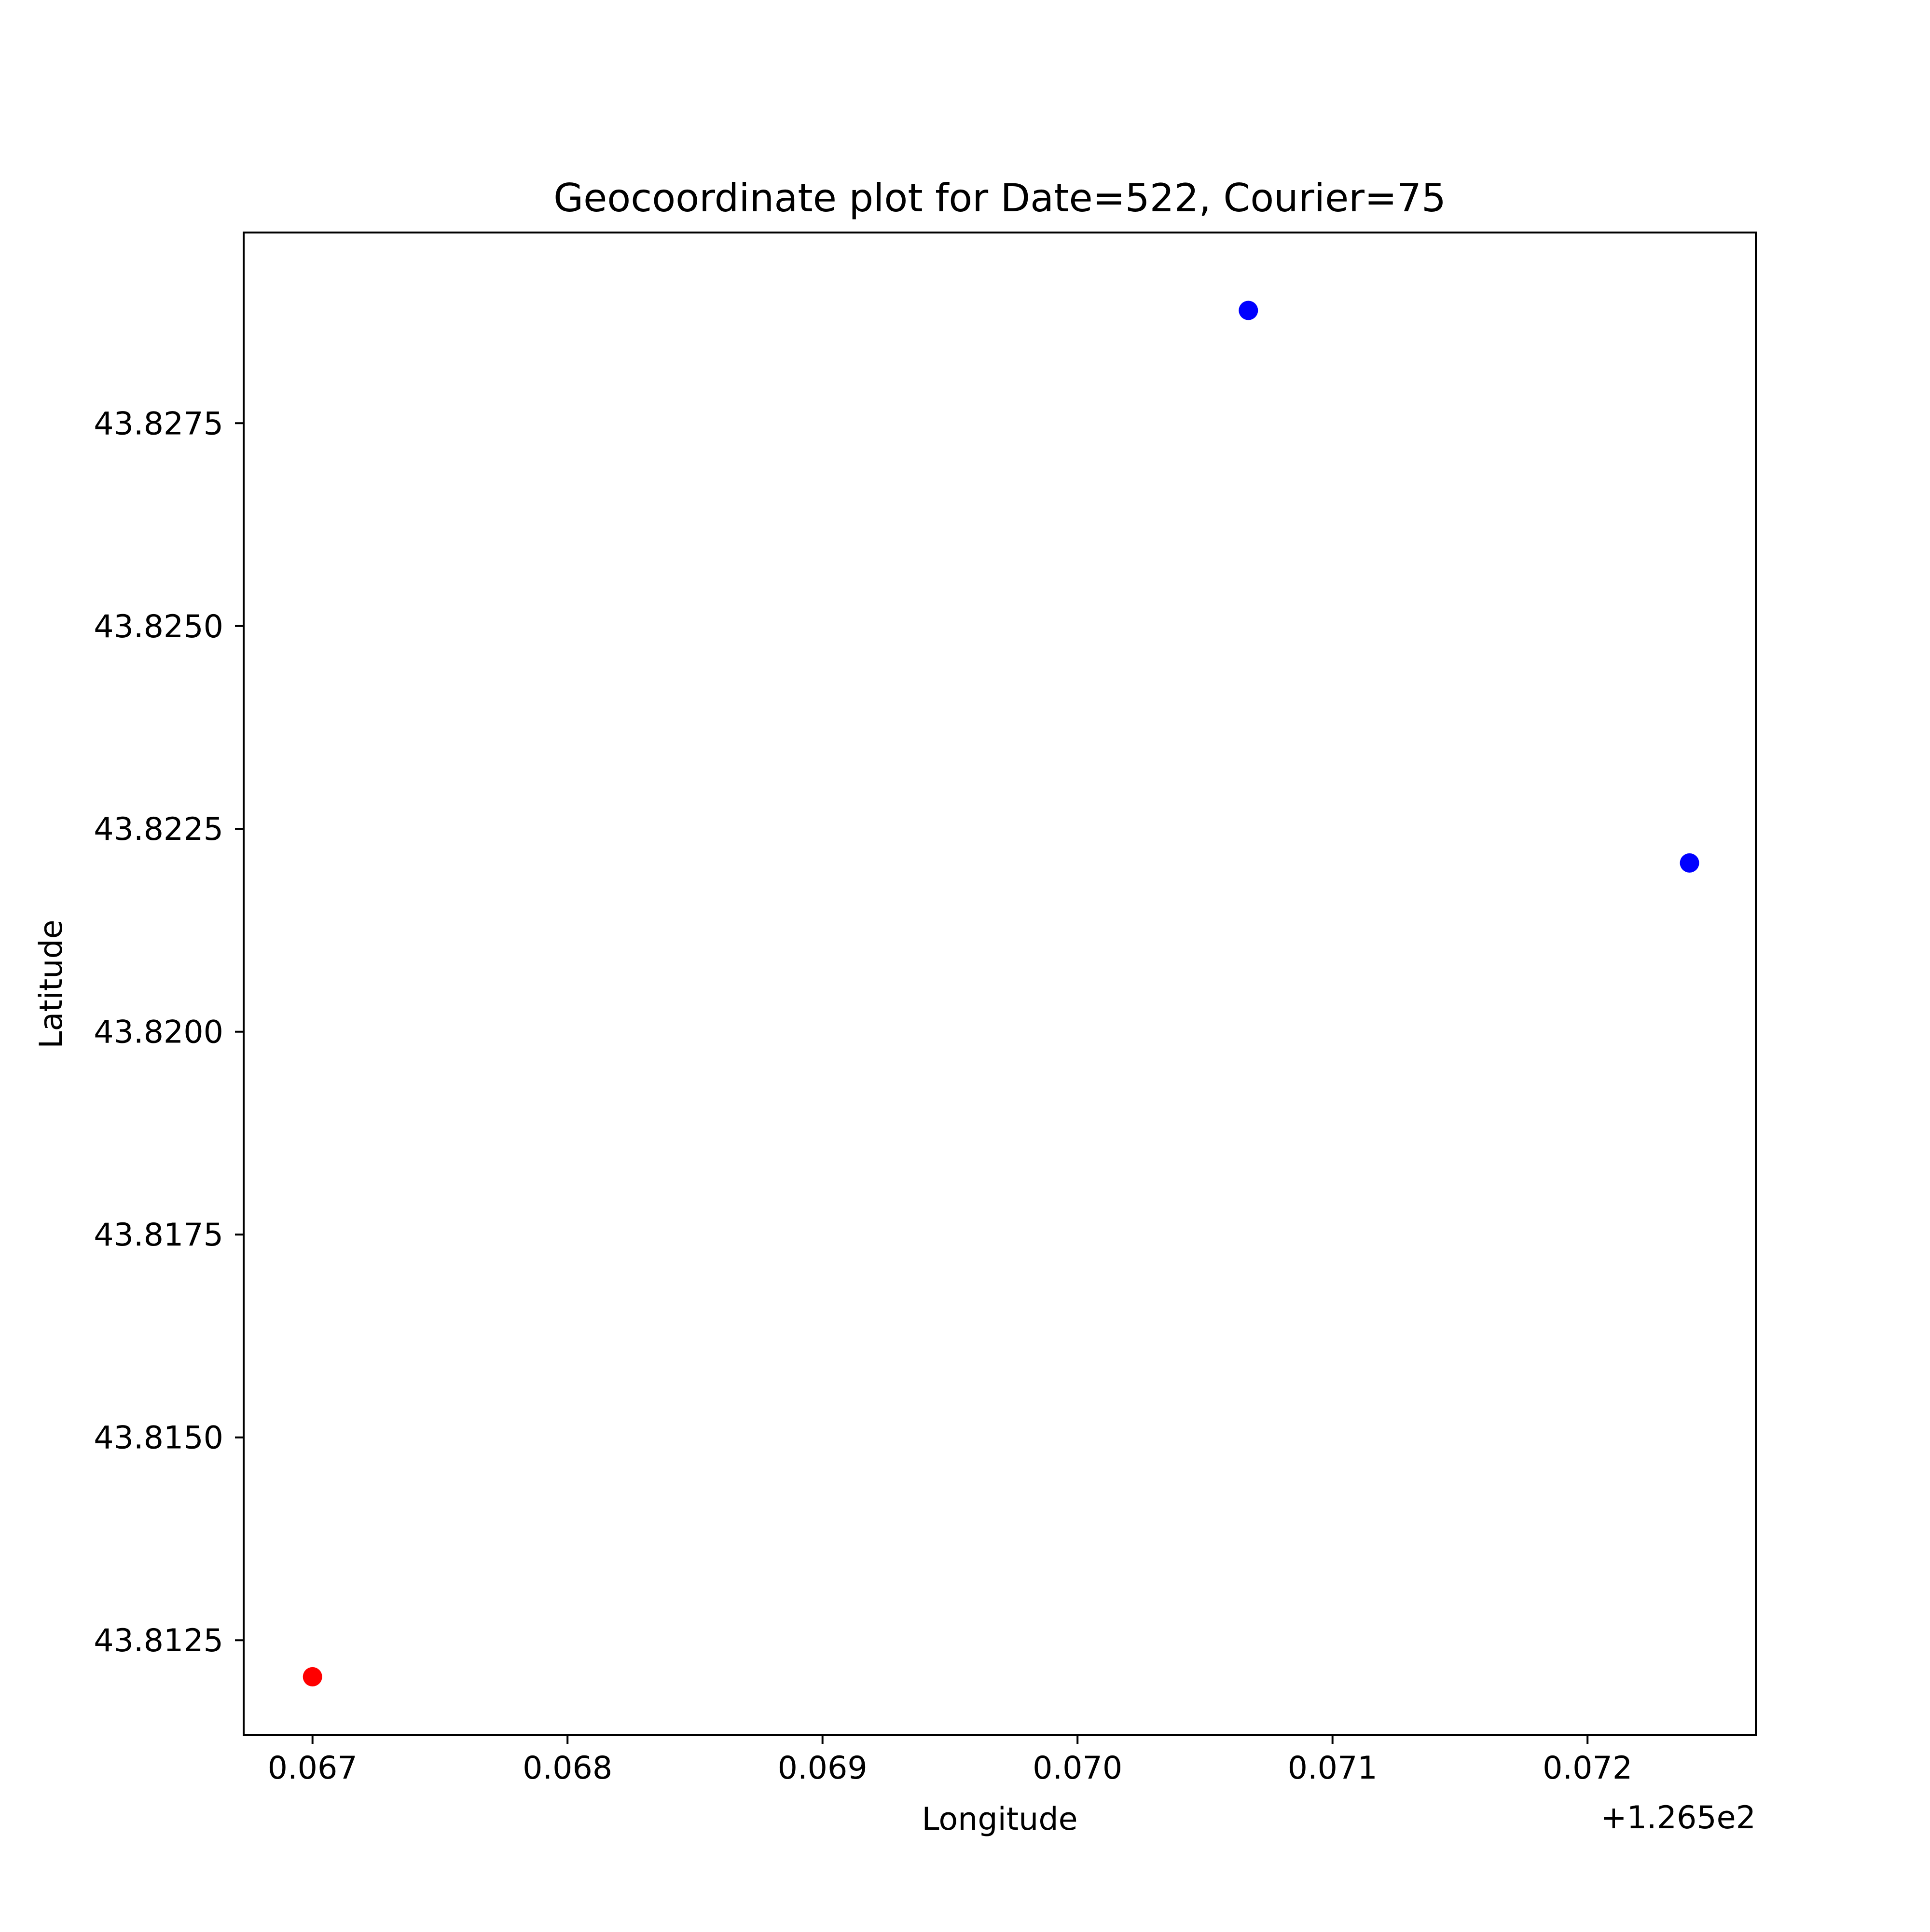  What do you see at coordinates (567, 1768) in the screenshot?
I see `x-tick-label: 0.068` at bounding box center [567, 1768].